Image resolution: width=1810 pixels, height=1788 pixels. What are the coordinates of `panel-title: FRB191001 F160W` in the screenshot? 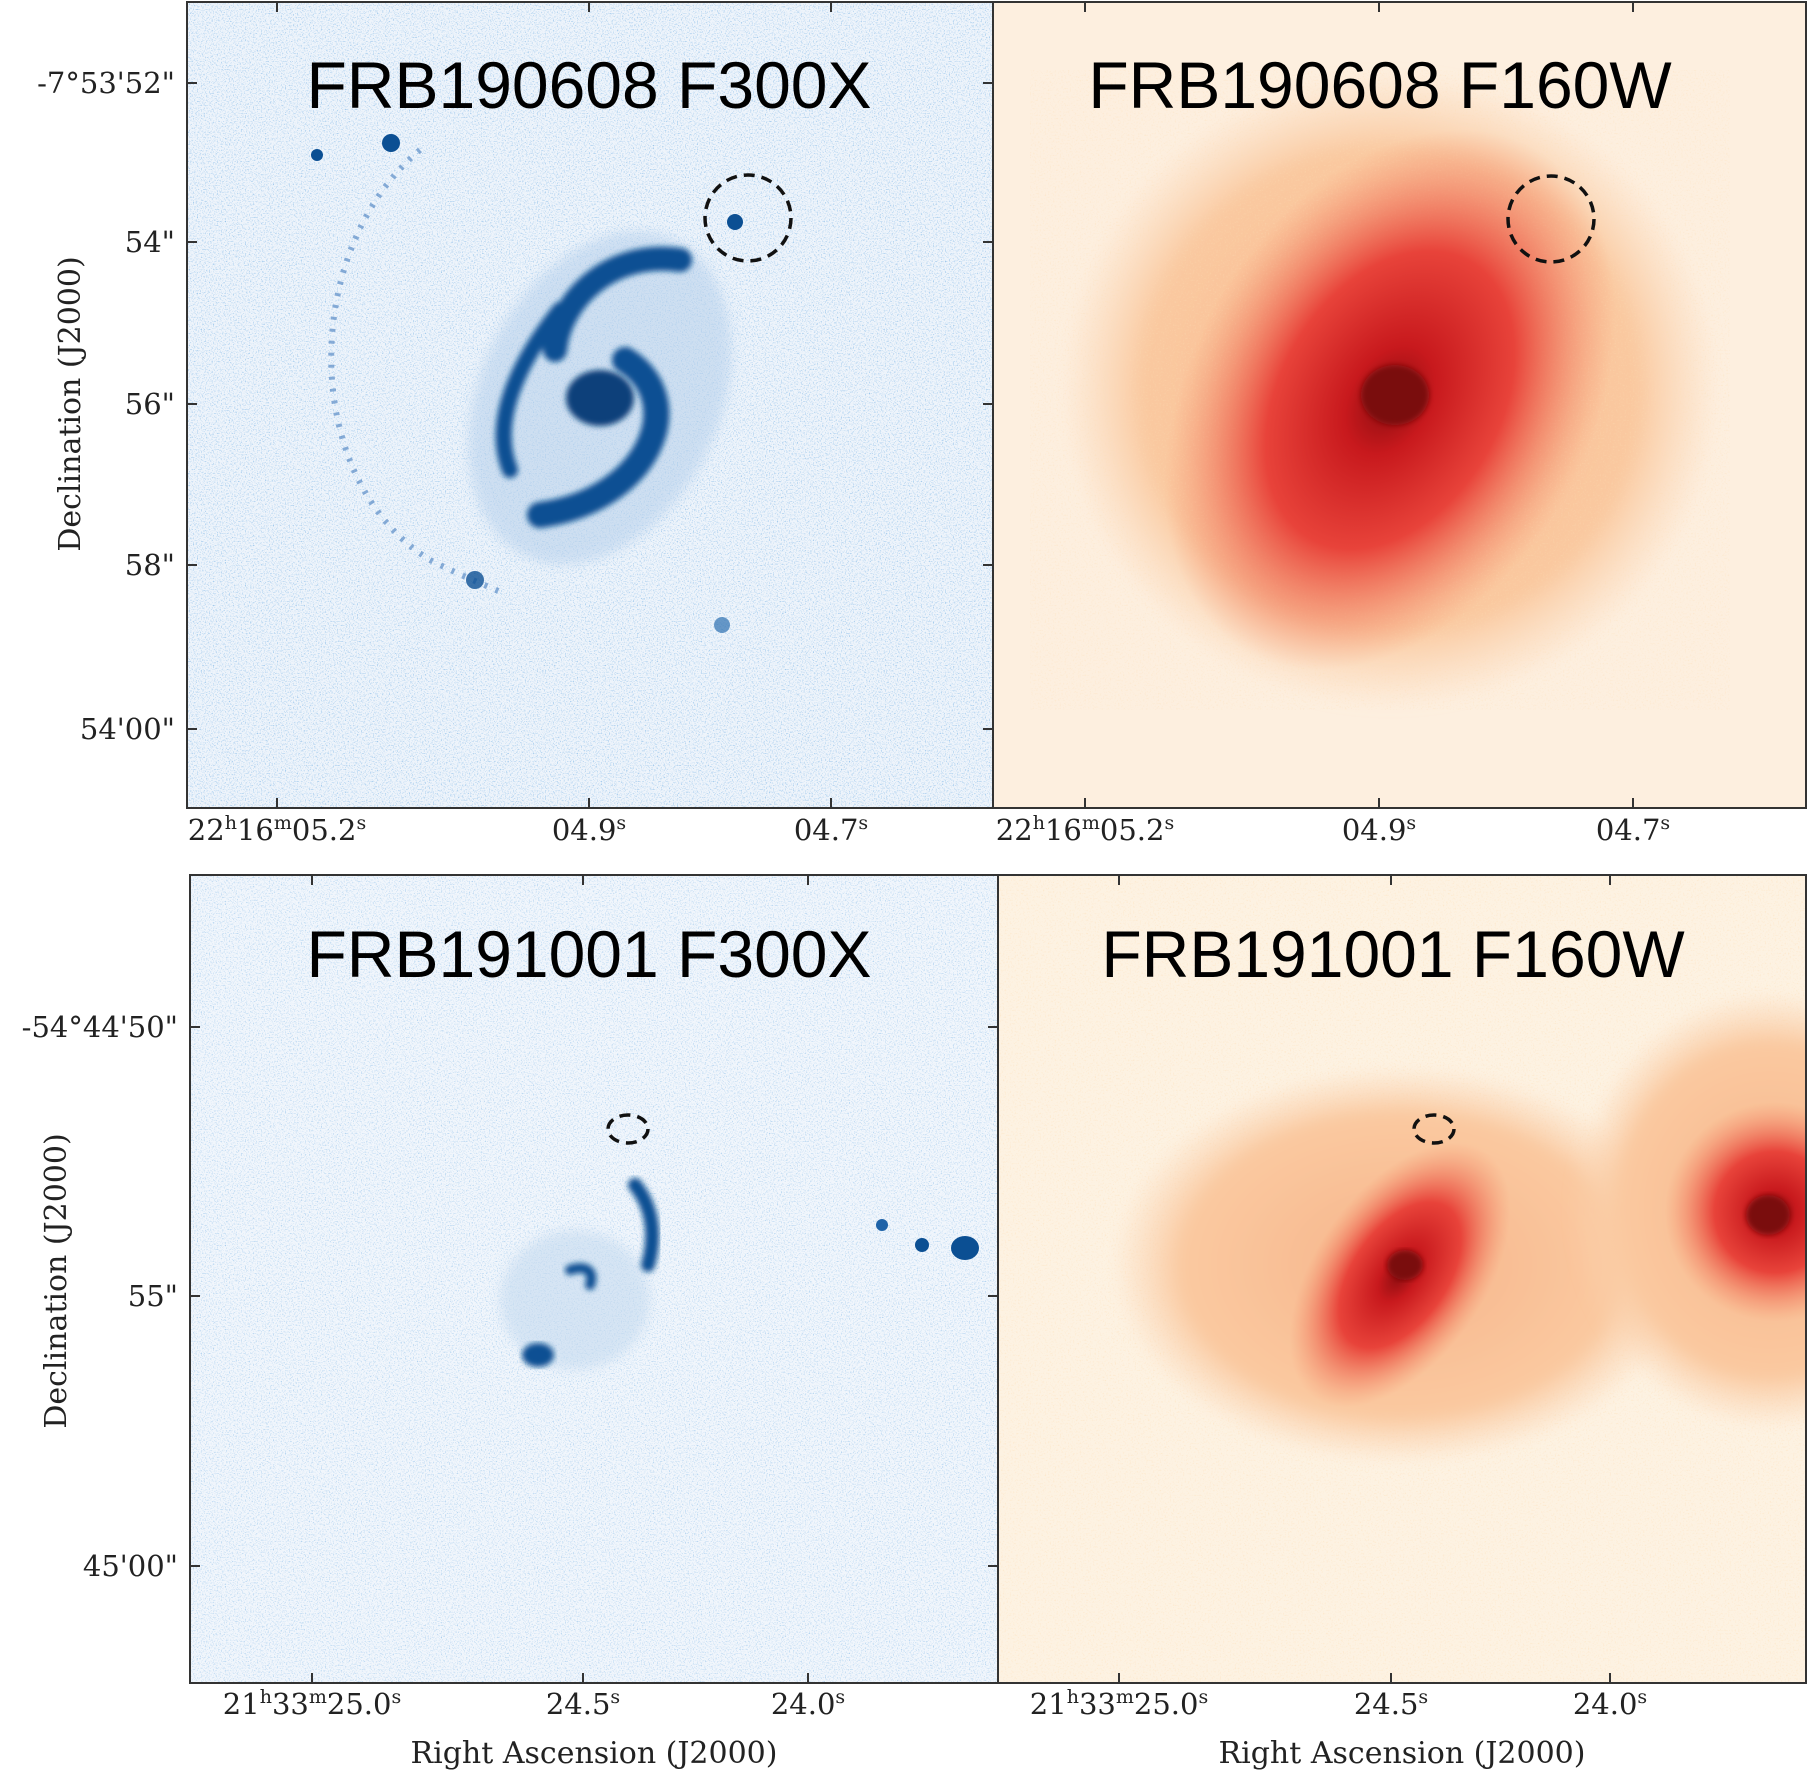 It's located at (1393, 954).